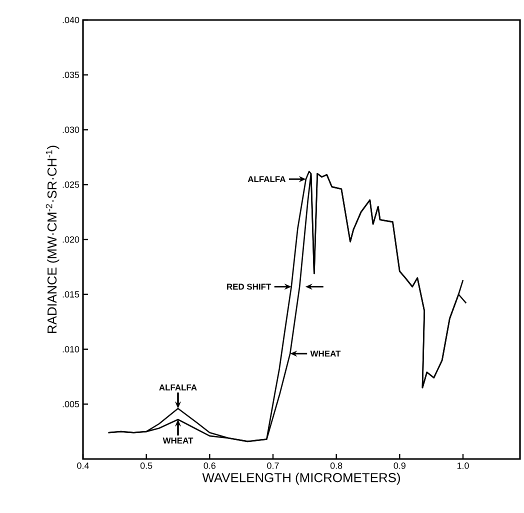  Describe the element at coordinates (71, 349) in the screenshot. I see `y-tick-label: .010` at that location.